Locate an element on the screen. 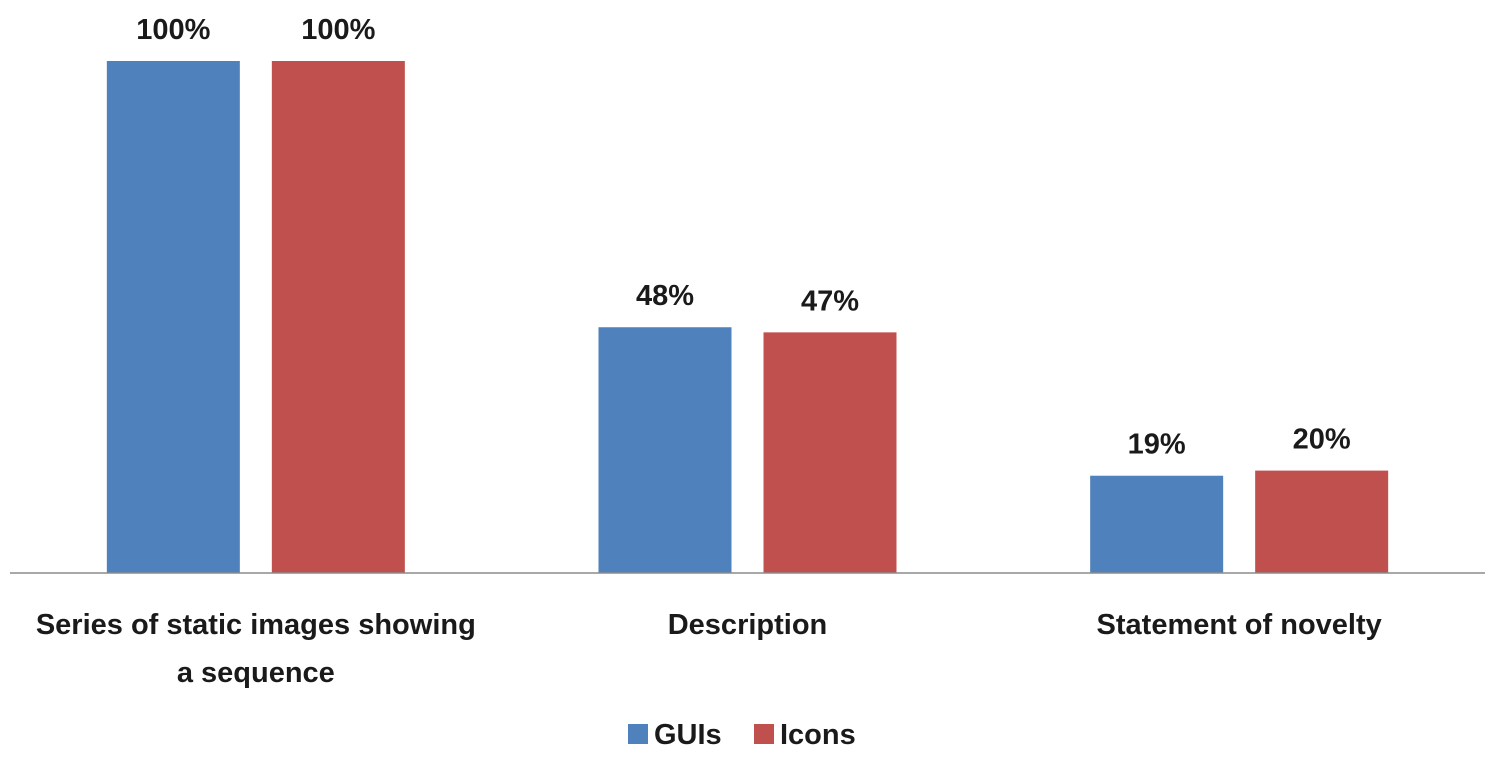 Image resolution: width=1495 pixels, height=757 pixels. category-label-0-line-1: a sequence is located at coordinates (256, 673).